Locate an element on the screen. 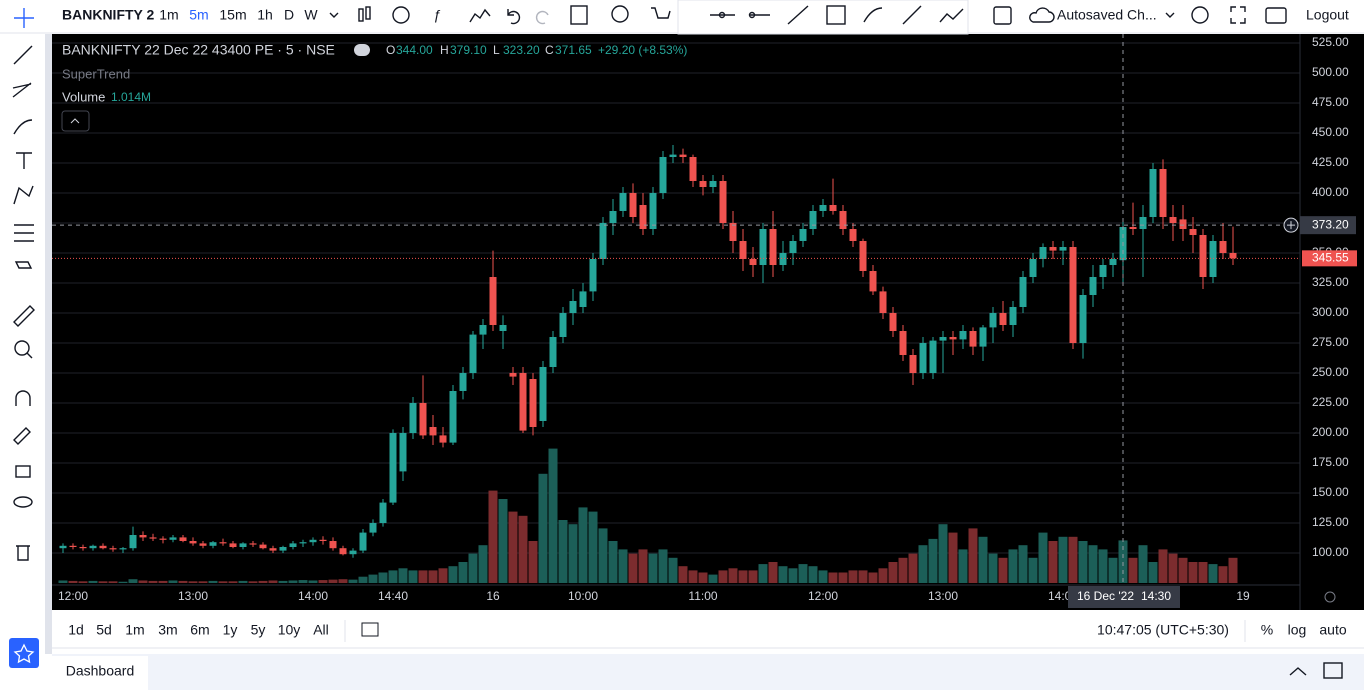  y-tick-label: 325.00 is located at coordinates (1330, 282).